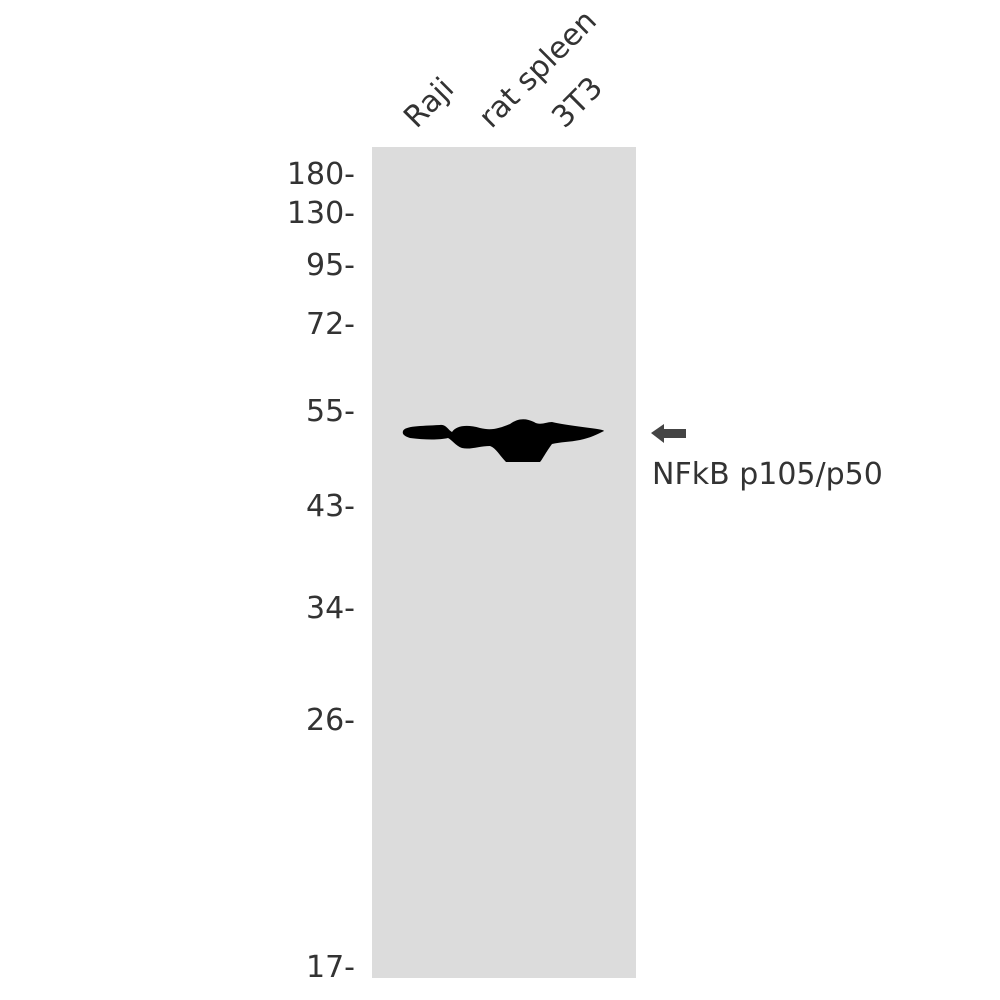 This screenshot has width=1000, height=1000. Describe the element at coordinates (330, 506) in the screenshot. I see `mw-marker-label: 43-` at that location.